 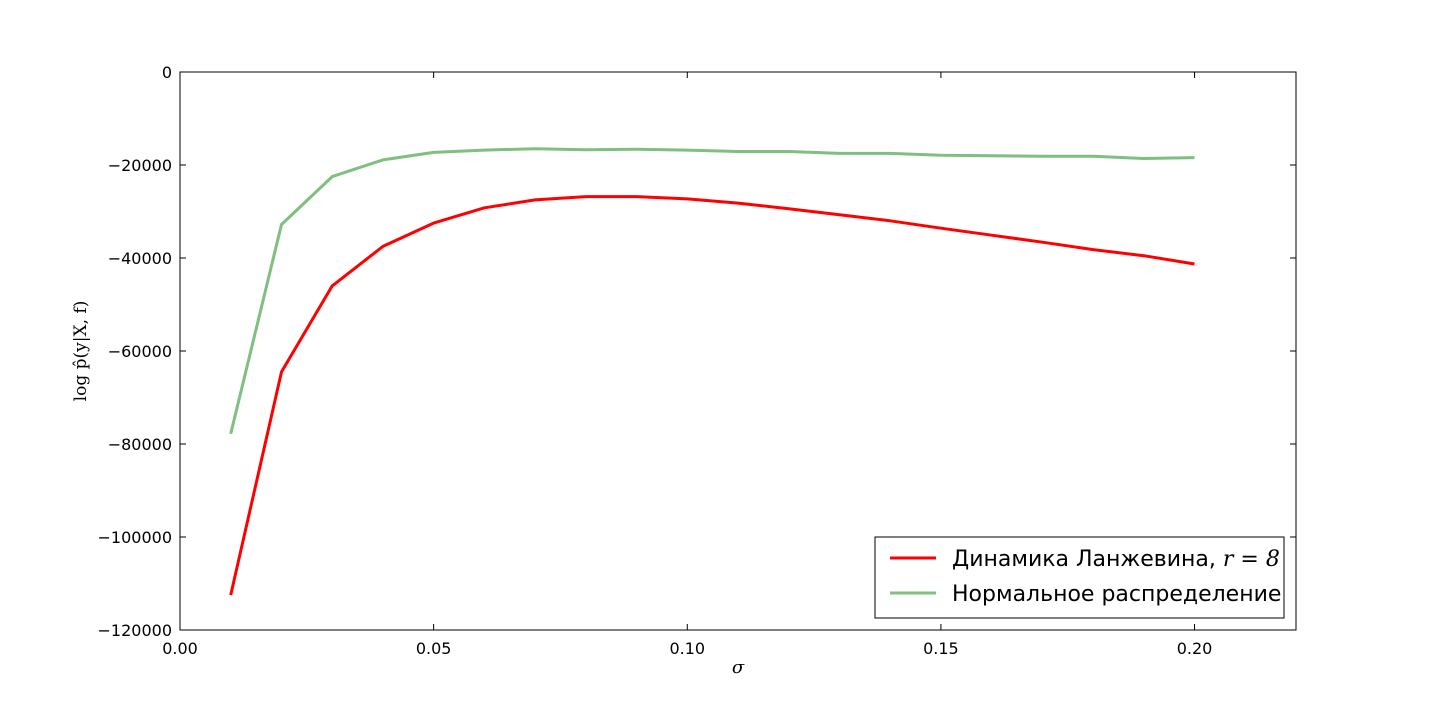 I want to click on y-tick-label: 0, so click(x=167, y=72).